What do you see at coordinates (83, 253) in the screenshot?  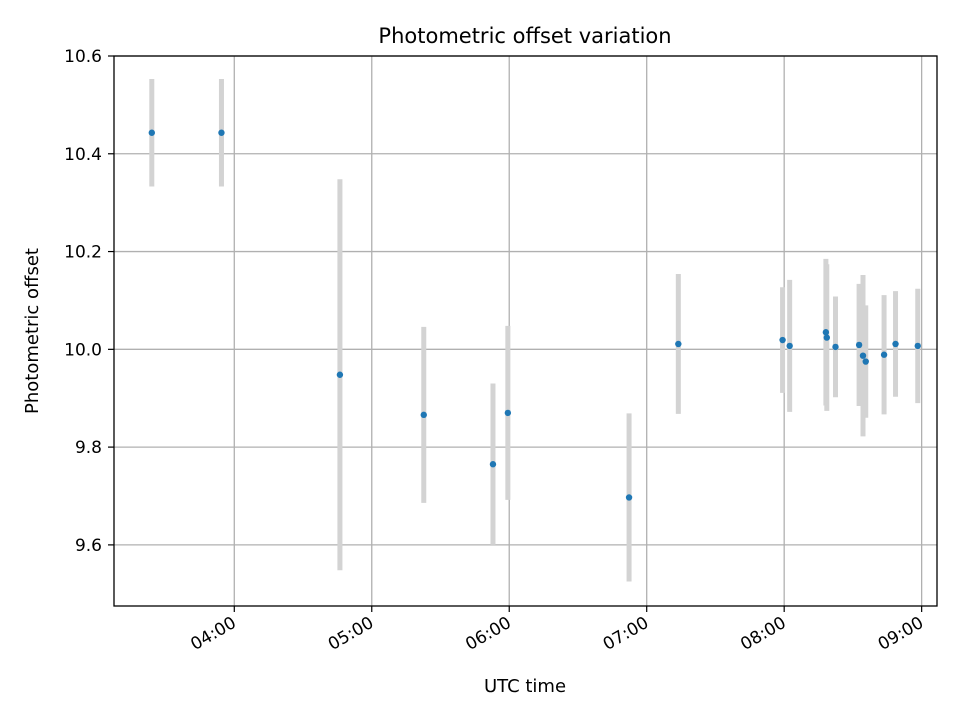 I see `y-tick-label: 10.2` at bounding box center [83, 253].